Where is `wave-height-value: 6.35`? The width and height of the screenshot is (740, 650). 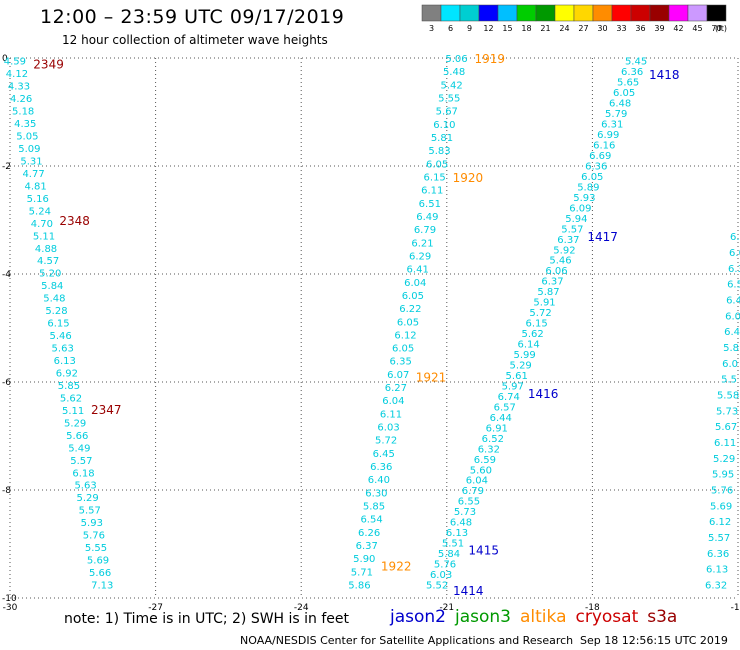
wave-height-value: 6.35 is located at coordinates (401, 362).